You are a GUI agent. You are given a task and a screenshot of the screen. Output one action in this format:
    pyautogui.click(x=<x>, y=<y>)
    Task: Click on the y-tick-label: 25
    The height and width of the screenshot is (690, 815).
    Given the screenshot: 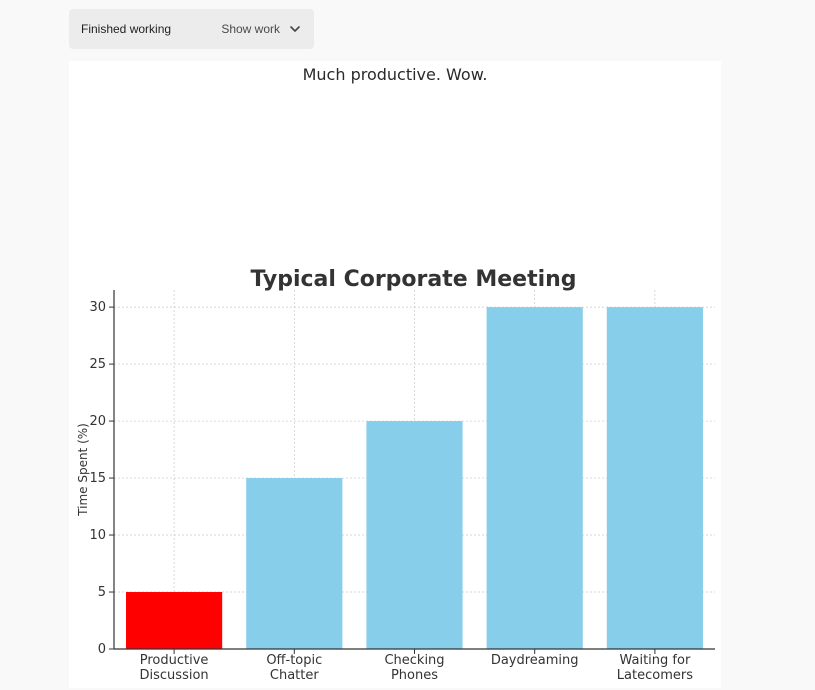 What is the action you would take?
    pyautogui.click(x=97, y=364)
    